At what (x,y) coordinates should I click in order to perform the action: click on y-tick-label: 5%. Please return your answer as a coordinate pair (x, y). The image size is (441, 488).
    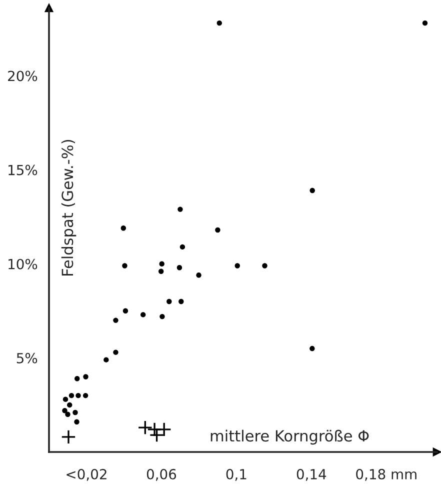
    Looking at the image, I should click on (27, 358).